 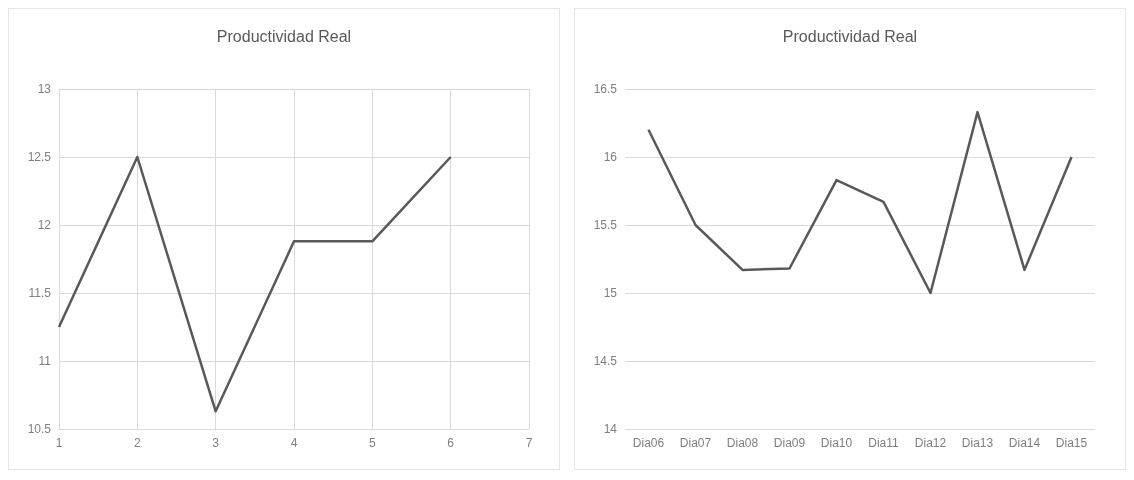 I want to click on x-tick-label: 3, so click(x=216, y=443).